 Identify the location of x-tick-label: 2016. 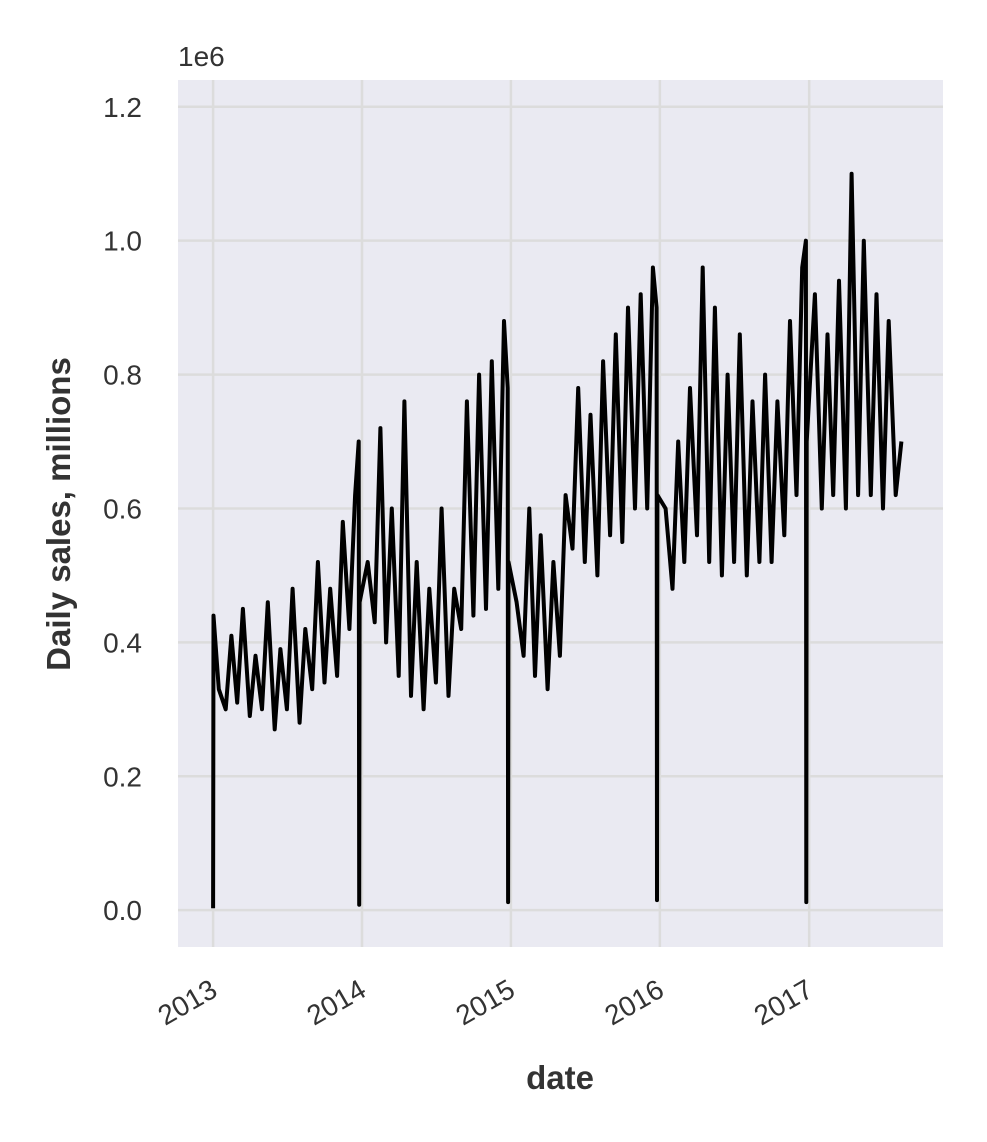
(633, 1002).